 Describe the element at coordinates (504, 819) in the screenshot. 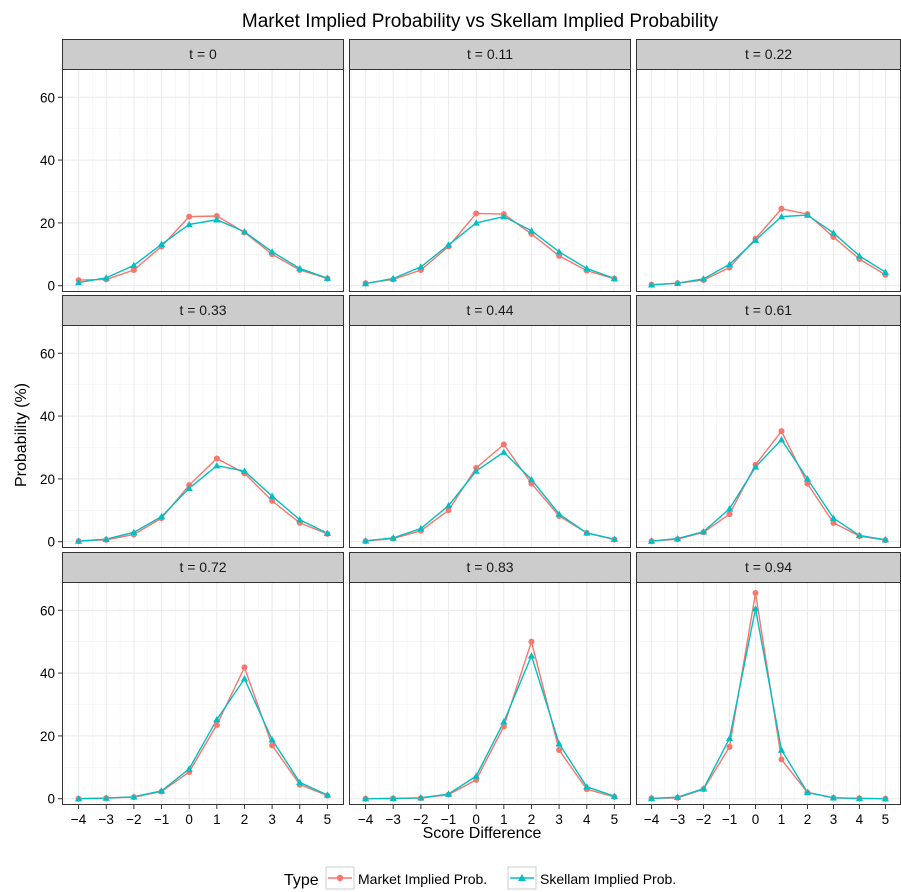

I see `x-tick-label: 1` at that location.